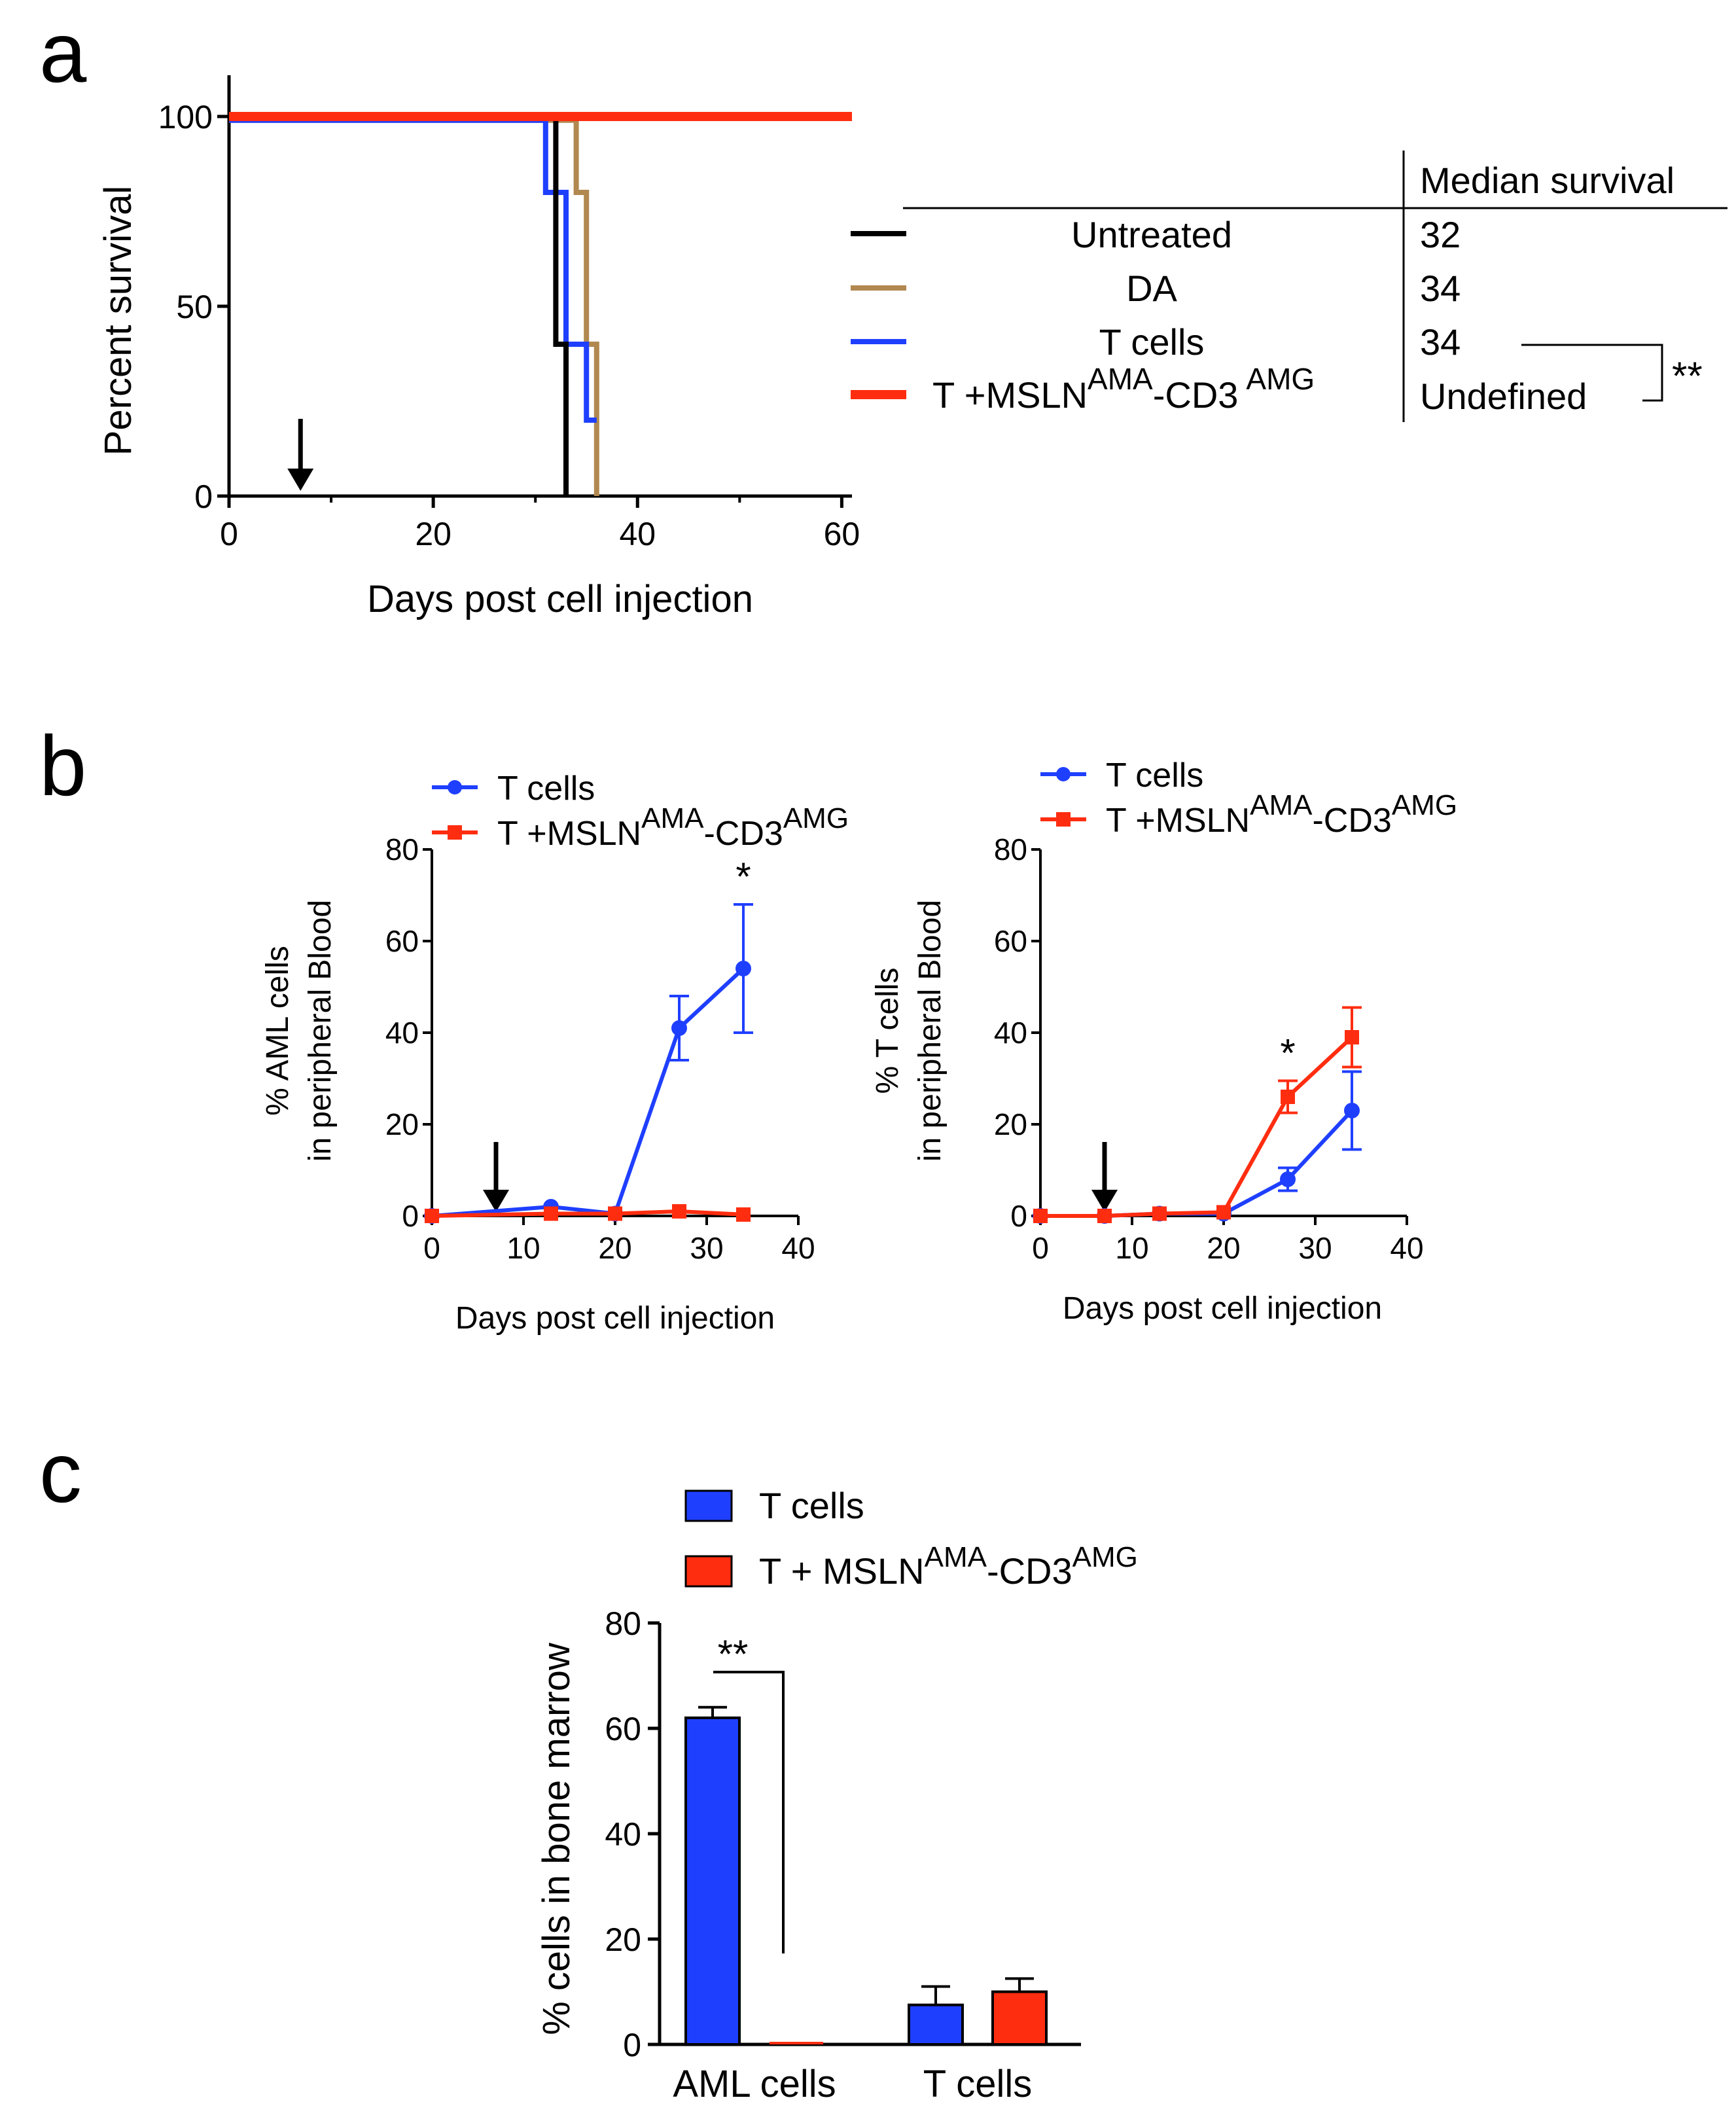  I want to click on survival-line-untreated, so click(399, 305).